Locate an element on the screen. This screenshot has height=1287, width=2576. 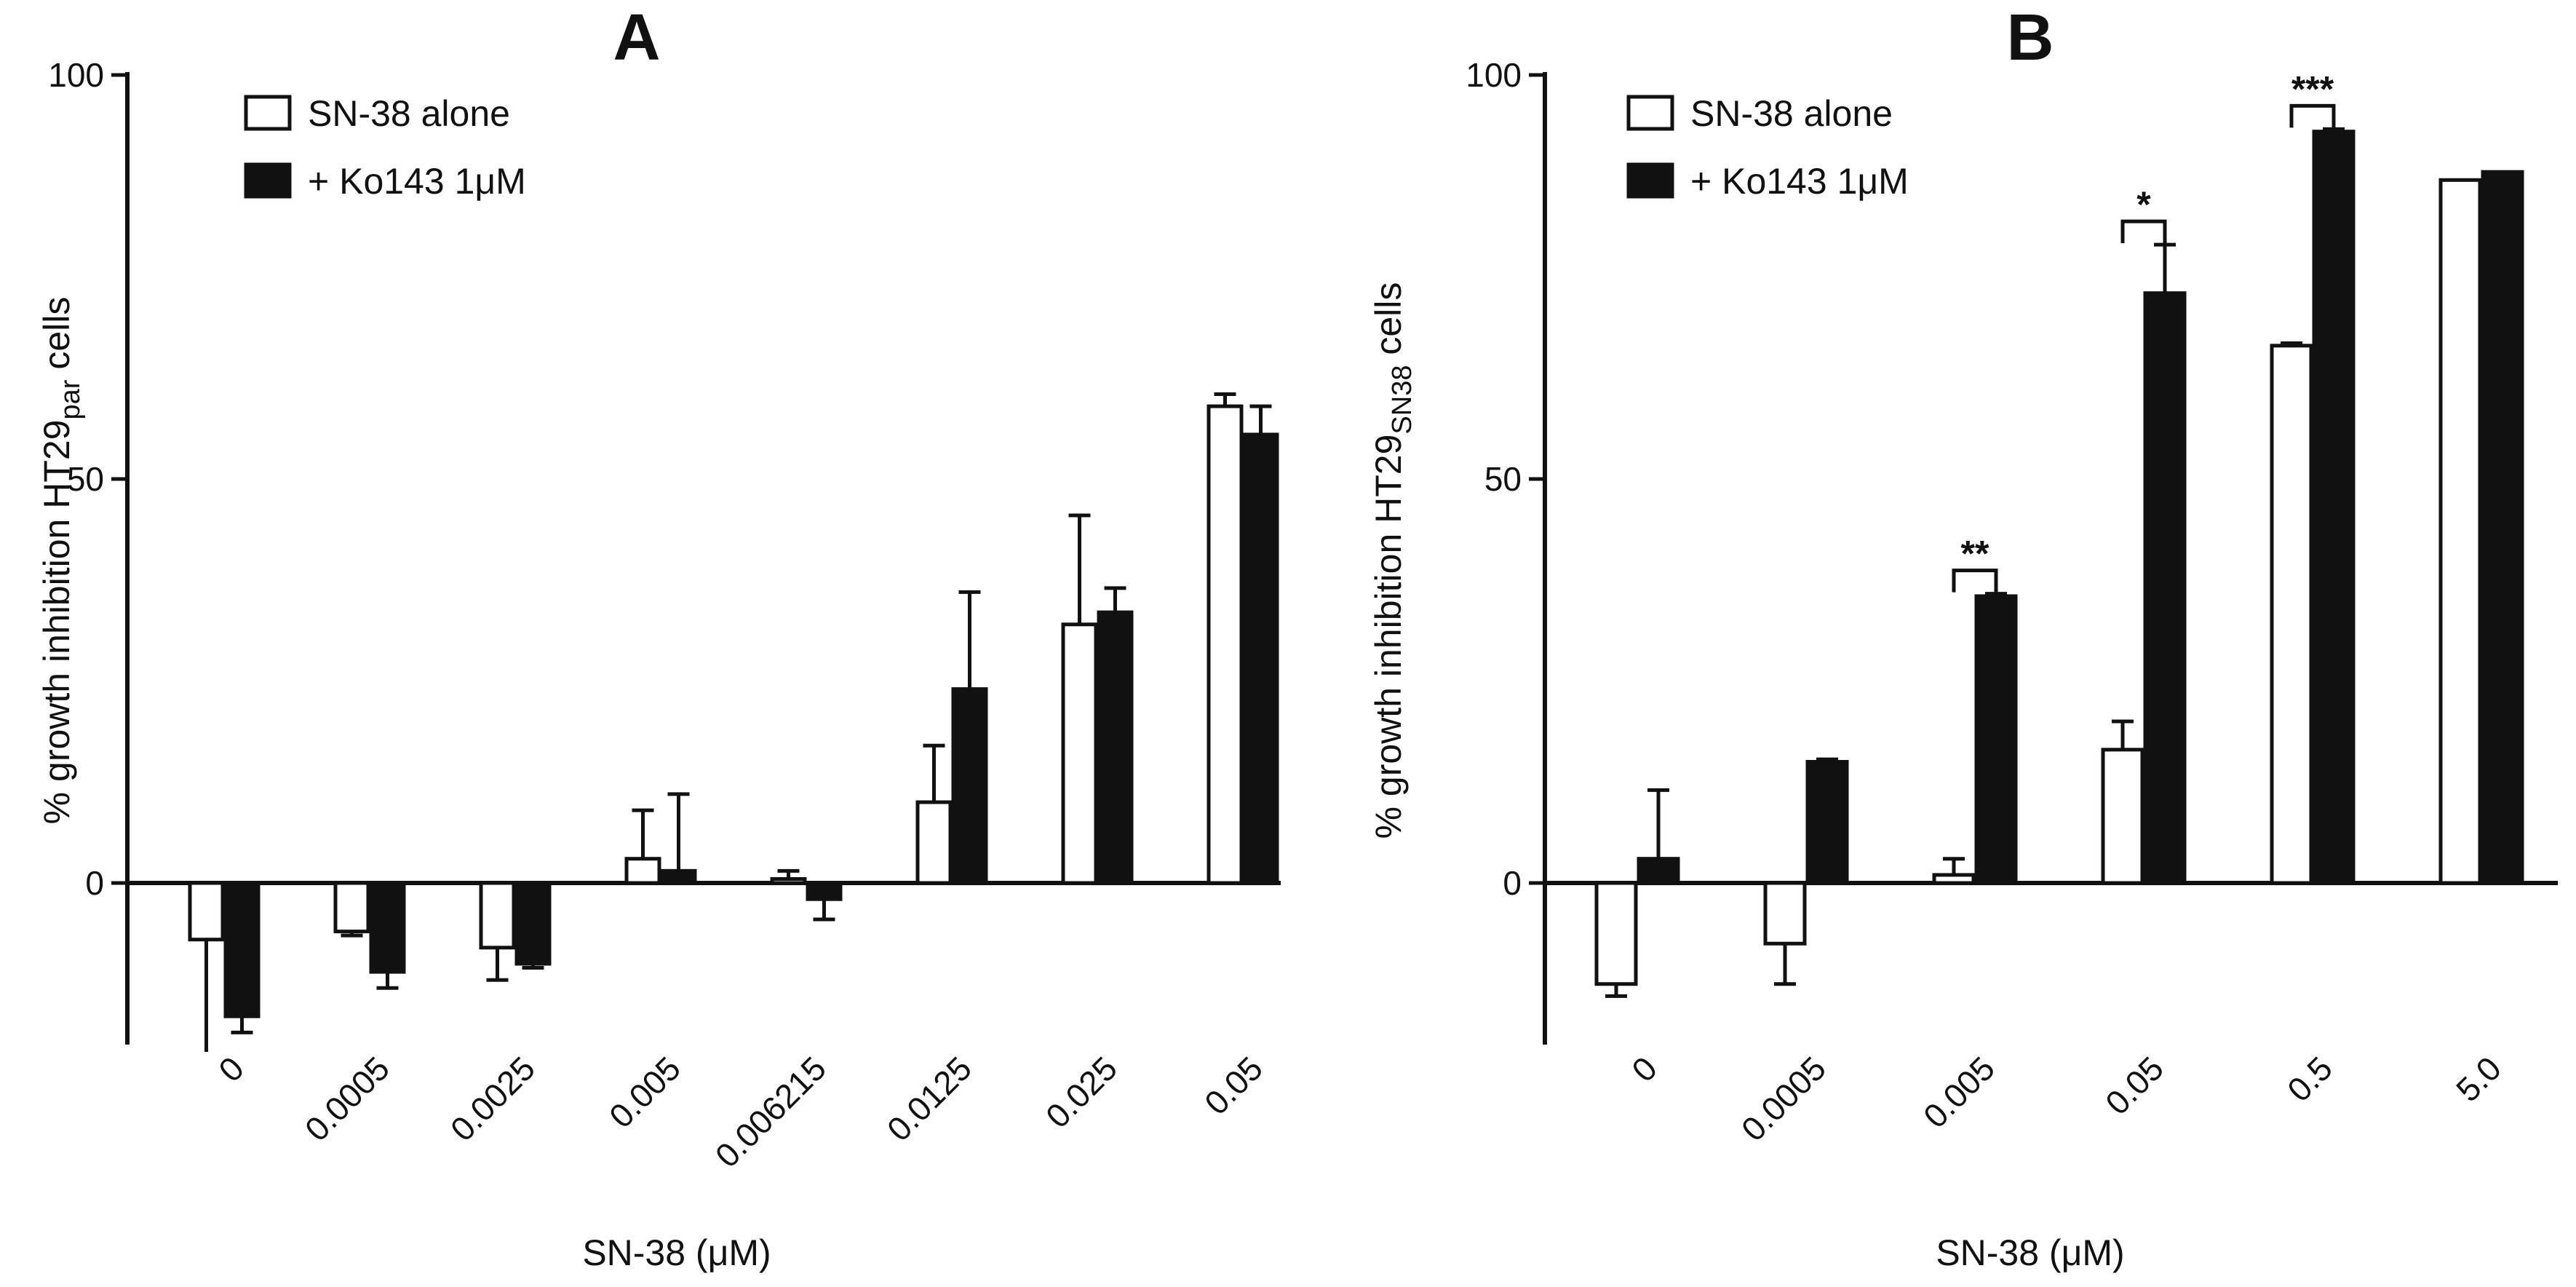
x-tick-label: 0.5 is located at coordinates (2310, 1079).